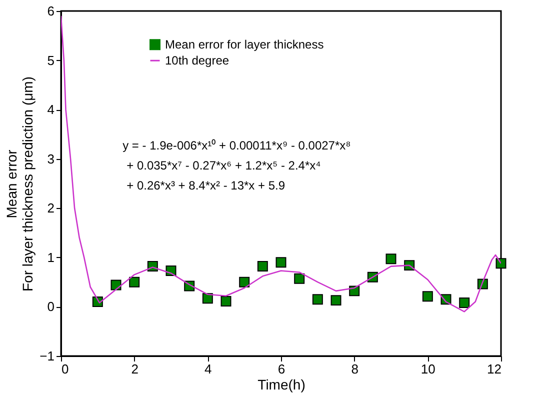 The height and width of the screenshot is (416, 533). What do you see at coordinates (50, 306) in the screenshot?
I see `y-tick-label: 0` at bounding box center [50, 306].